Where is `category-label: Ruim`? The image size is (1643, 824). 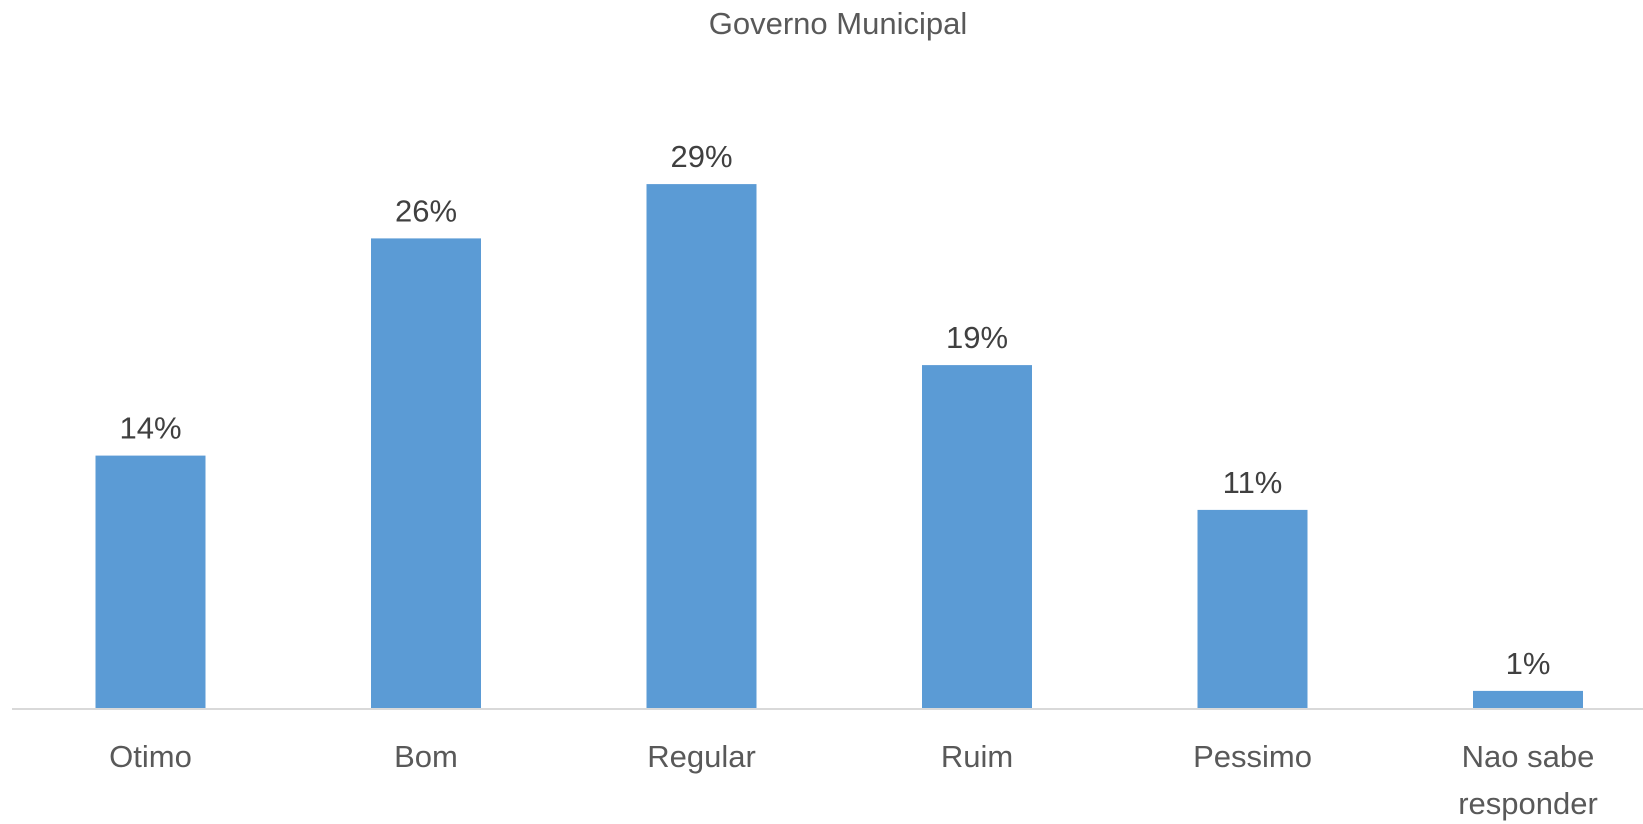
category-label: Ruim is located at coordinates (977, 756).